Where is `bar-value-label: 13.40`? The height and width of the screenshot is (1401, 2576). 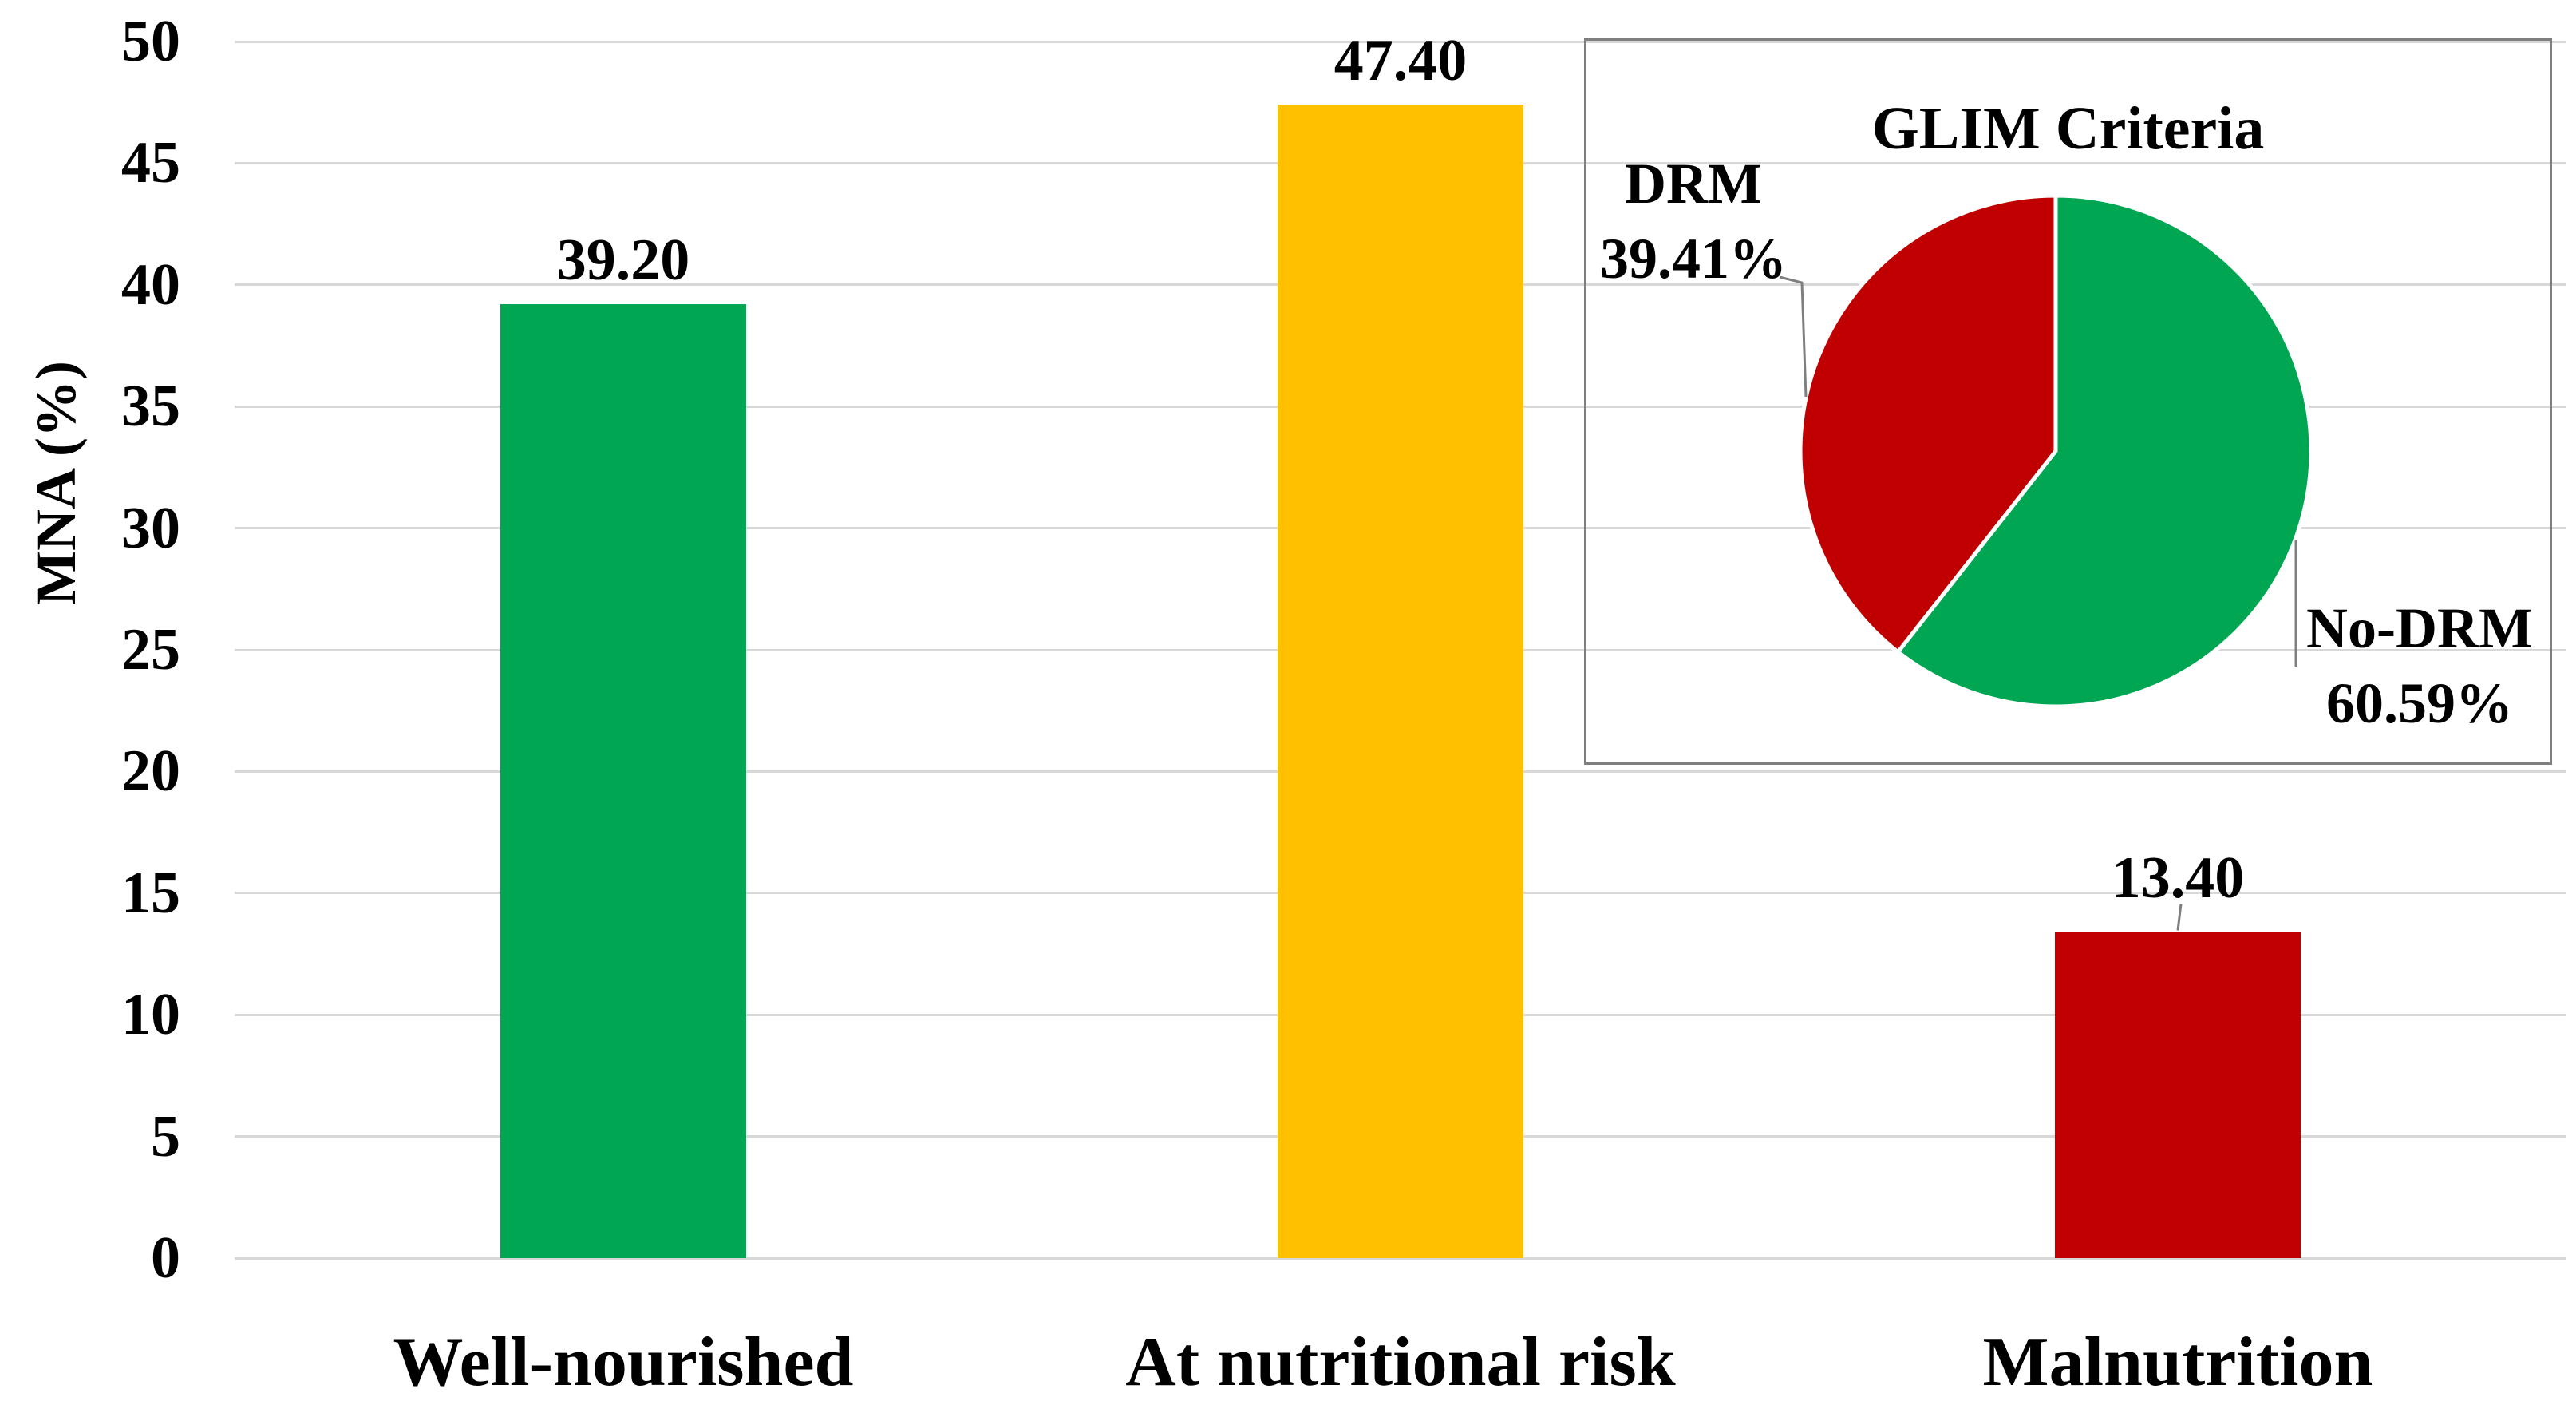 bar-value-label: 13.40 is located at coordinates (2178, 878).